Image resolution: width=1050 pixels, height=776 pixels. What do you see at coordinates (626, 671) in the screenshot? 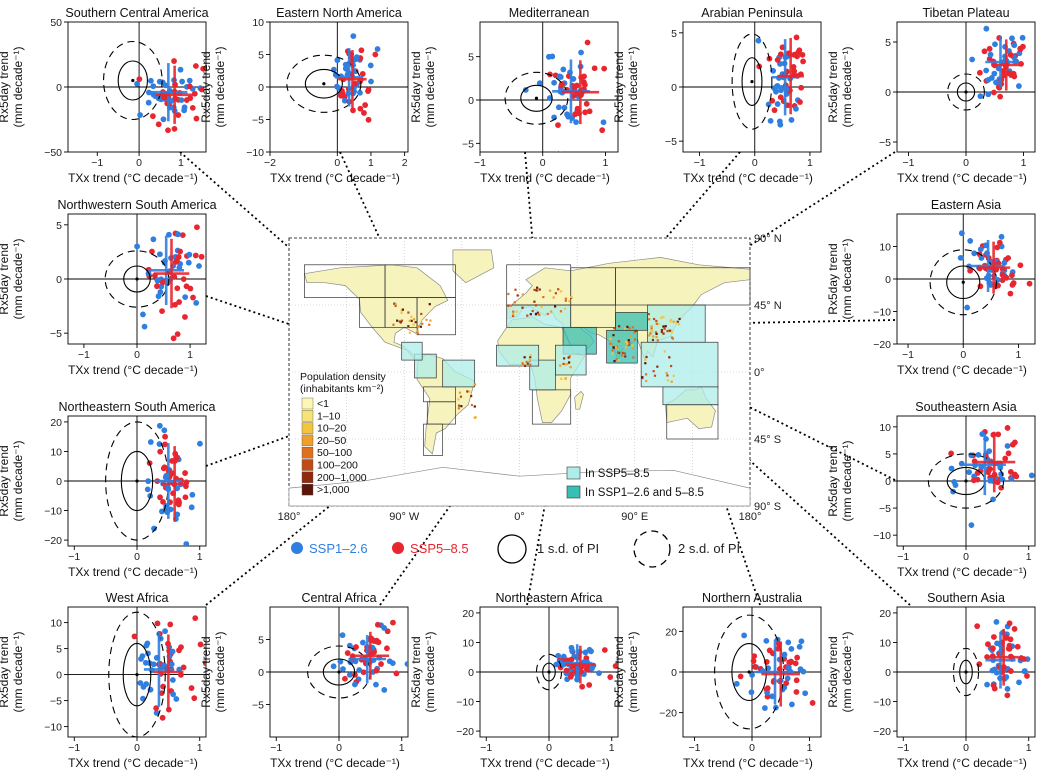
I see `y-axis-label: Rx5day trend(mm decade⁻¹)` at bounding box center [626, 671].